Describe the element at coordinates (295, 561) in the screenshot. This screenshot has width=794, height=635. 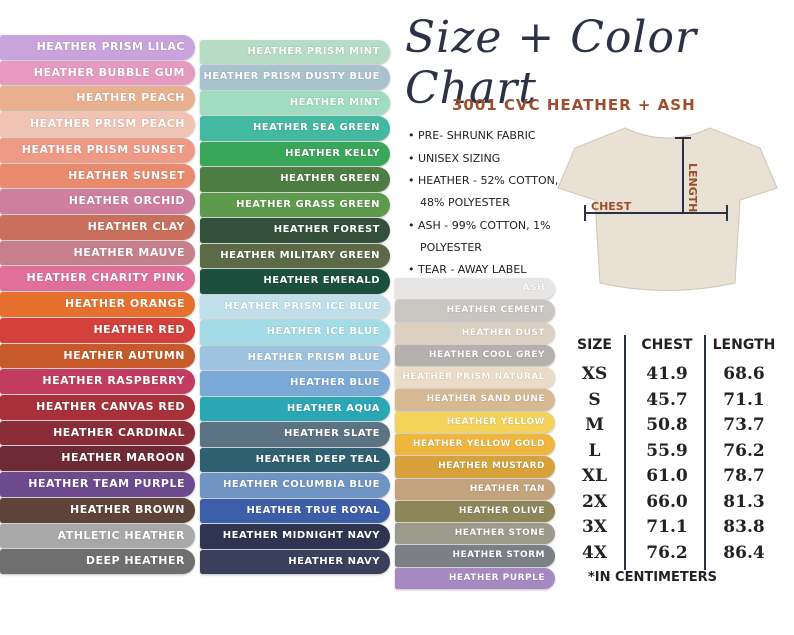
I see `color-swatch: HEATHER NAVY` at that location.